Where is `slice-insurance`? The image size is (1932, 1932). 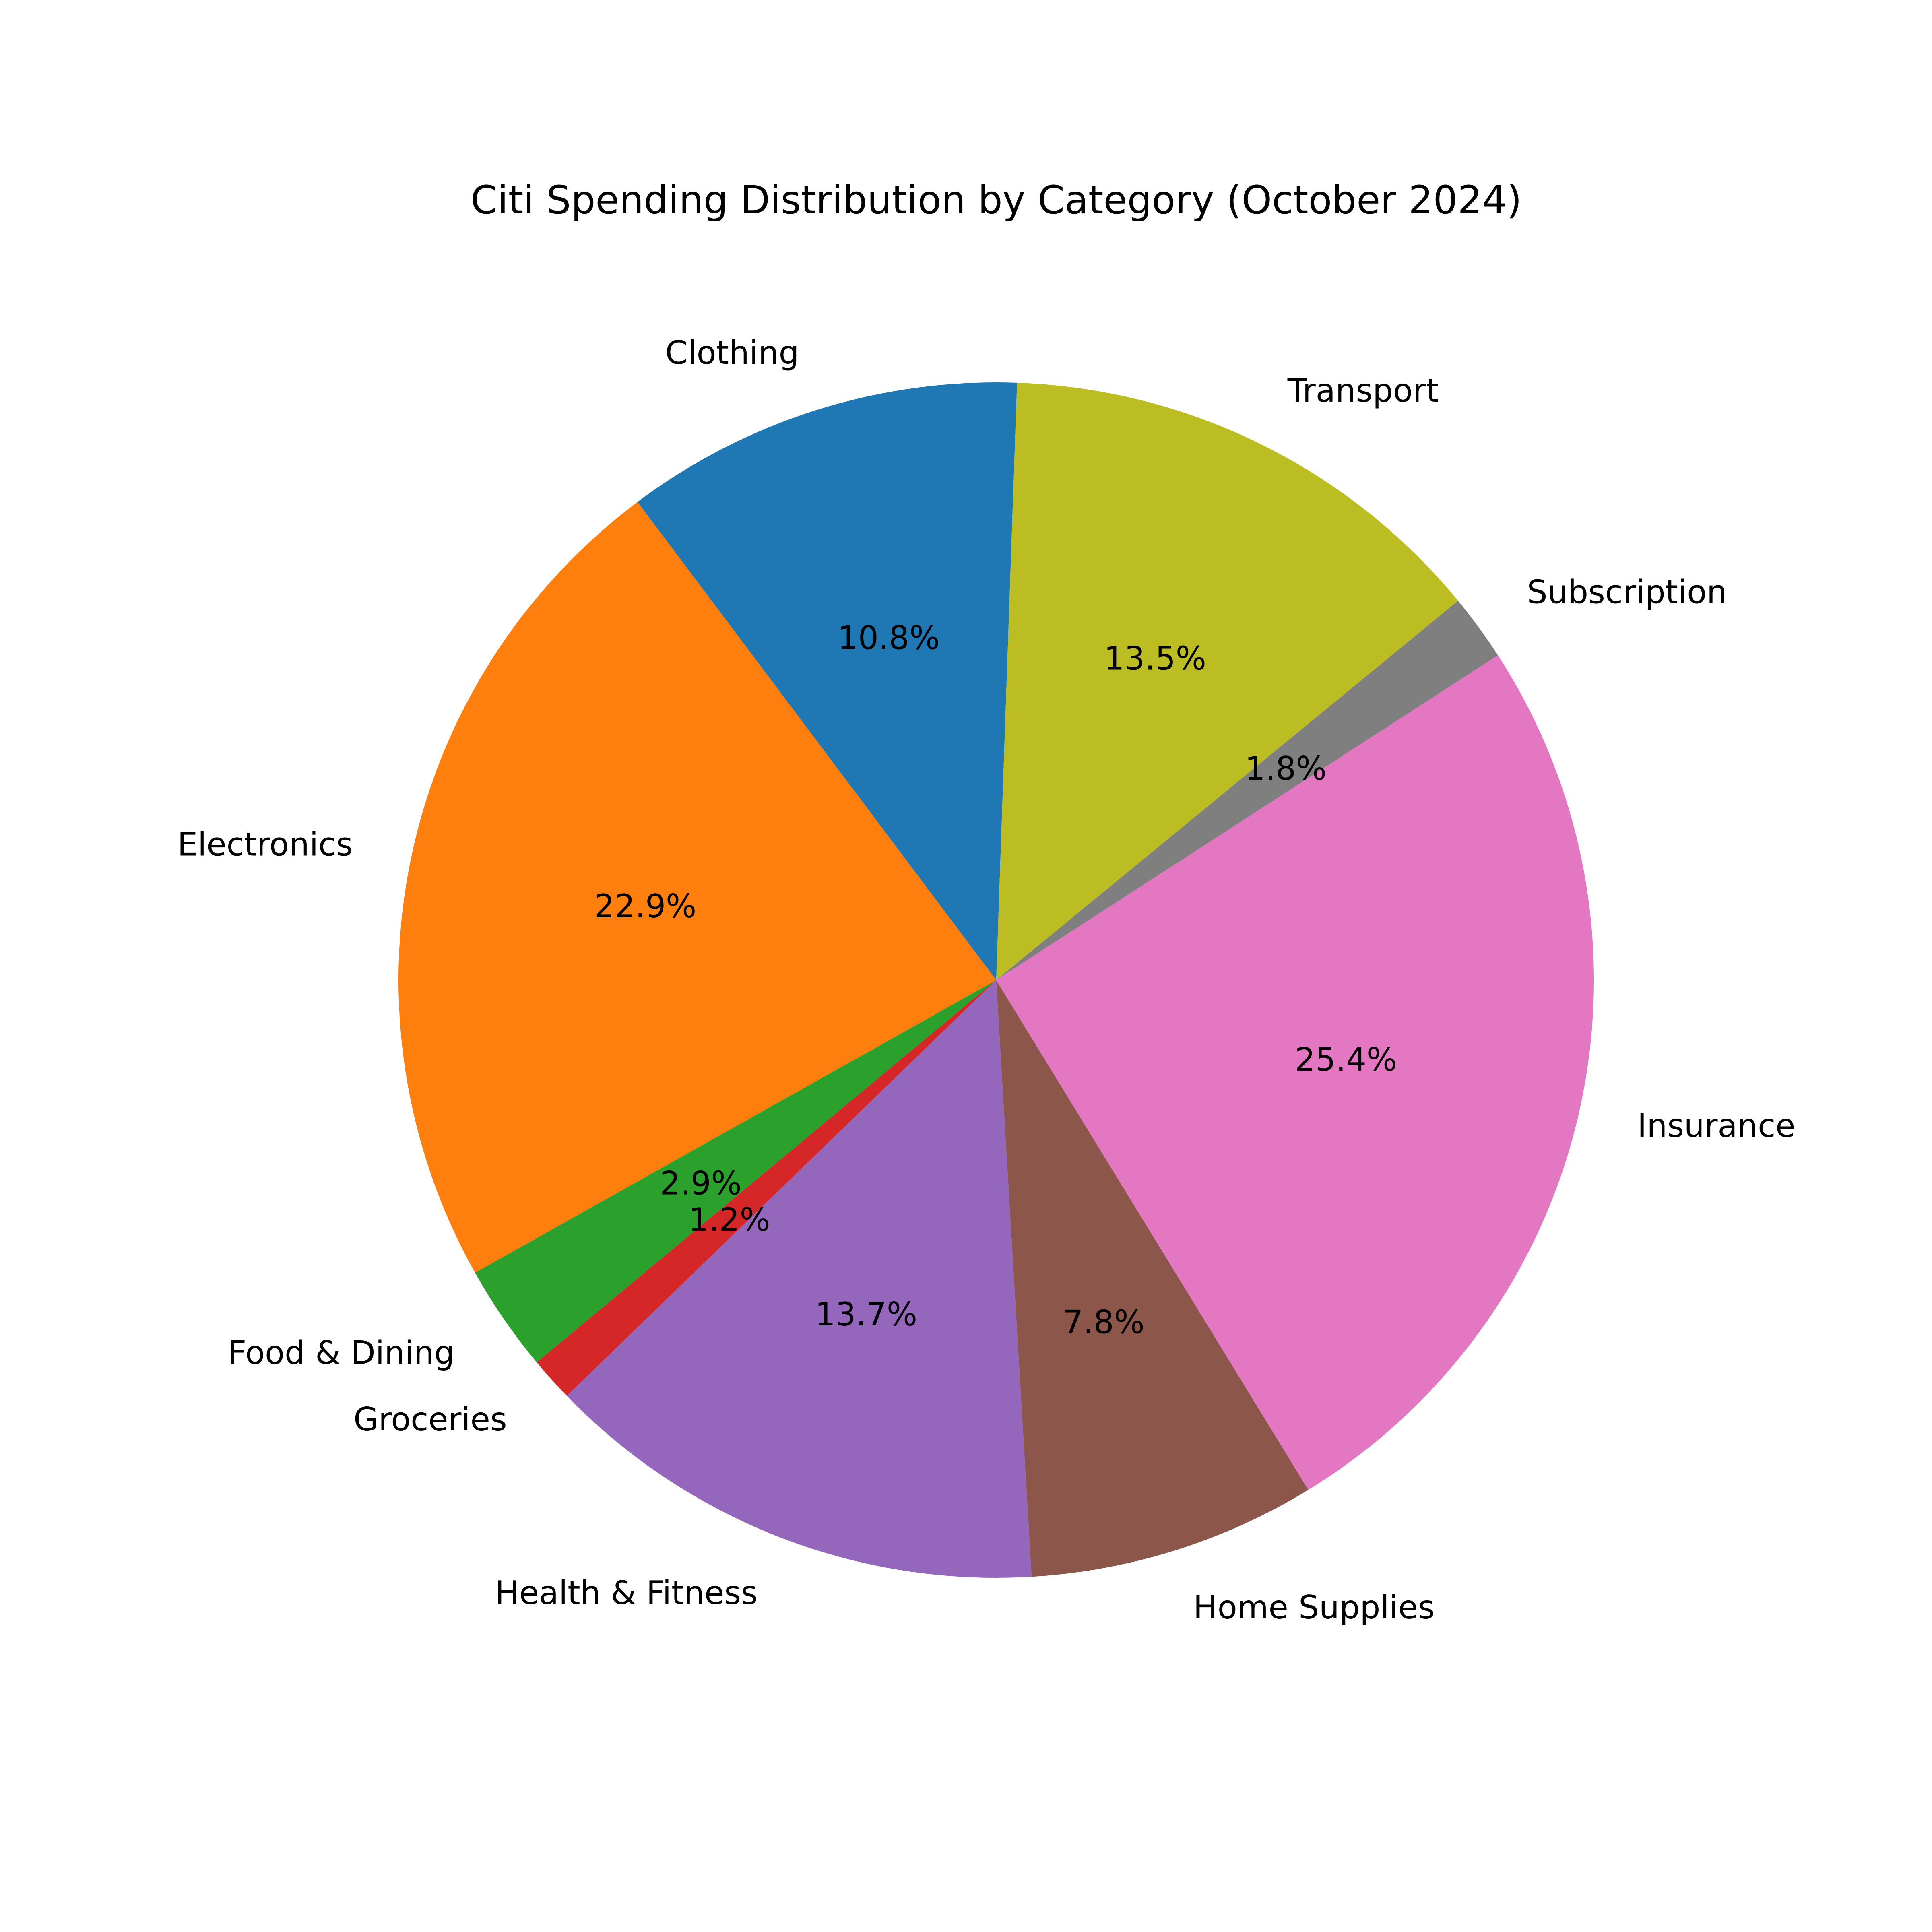
slice-insurance is located at coordinates (1295, 1072).